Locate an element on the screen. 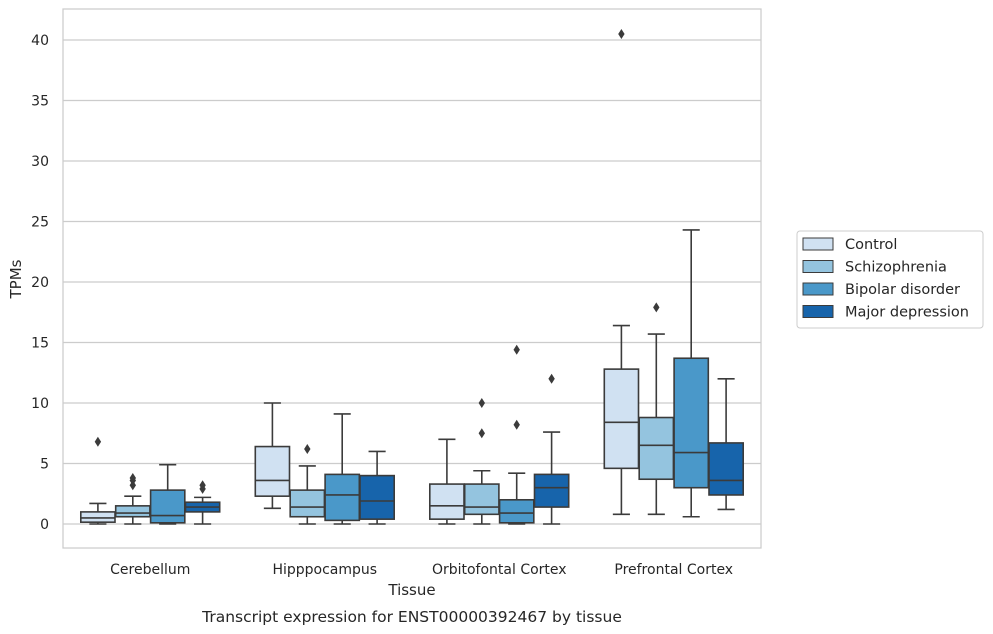 The height and width of the screenshot is (634, 993). y-tick-label: 0 is located at coordinates (44, 525).